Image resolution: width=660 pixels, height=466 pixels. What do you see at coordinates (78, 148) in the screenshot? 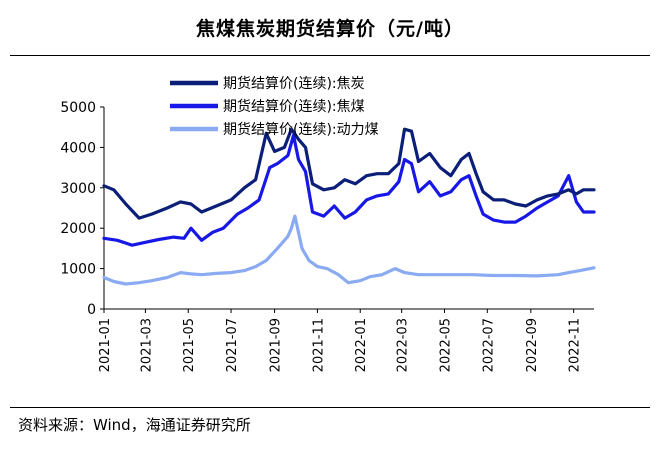
I see `y-tick-label: 4000` at bounding box center [78, 148].